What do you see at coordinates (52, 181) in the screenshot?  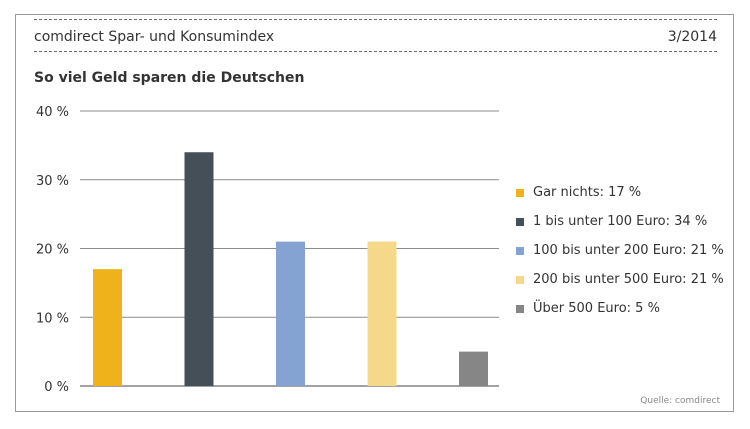 I see `y-tick-label: 30 %` at bounding box center [52, 181].